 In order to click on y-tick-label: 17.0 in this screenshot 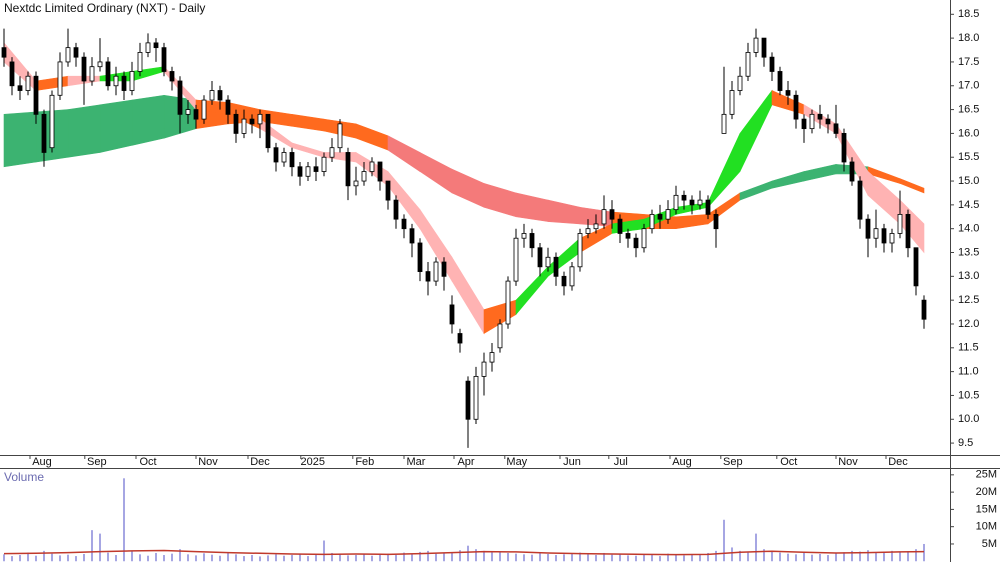, I will do `click(968, 86)`.